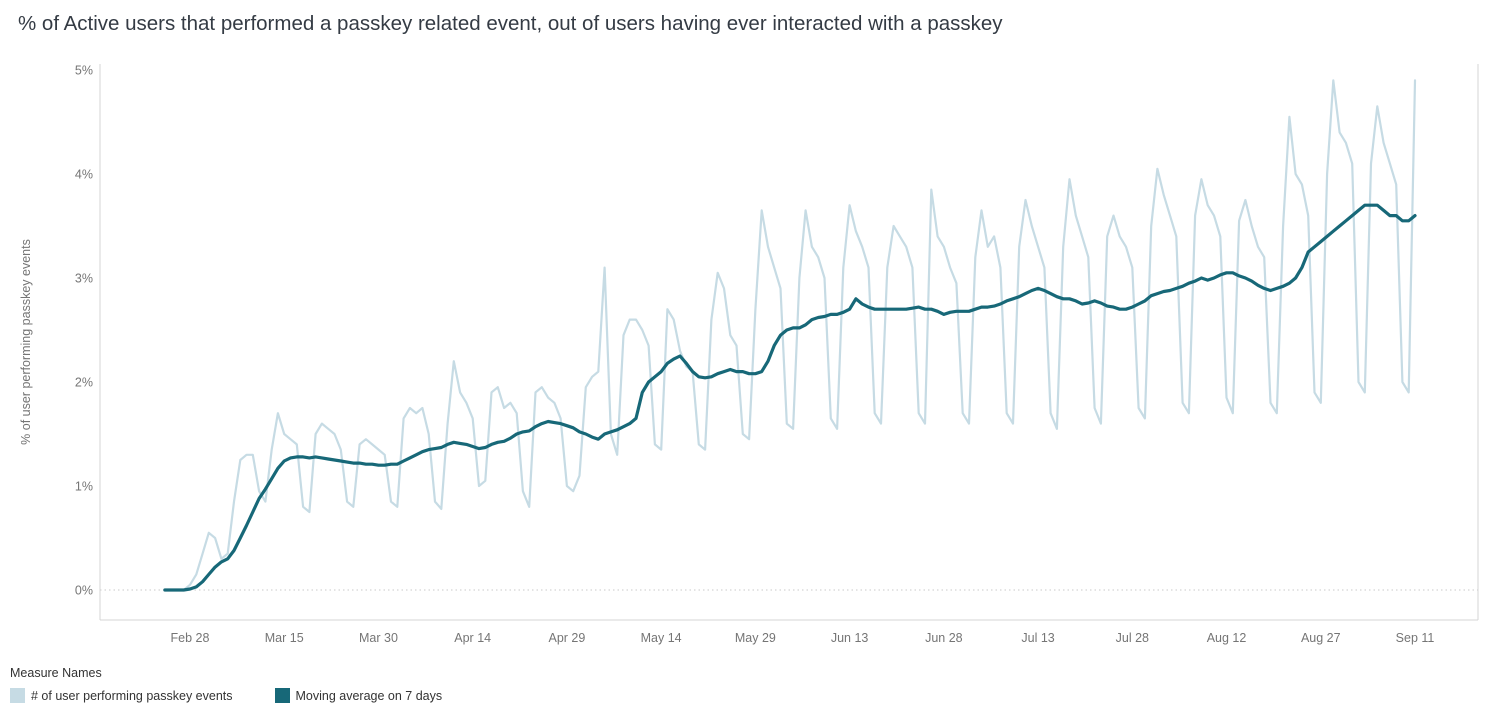 Image resolution: width=1500 pixels, height=721 pixels. I want to click on y-tick-label: 0%, so click(84, 591).